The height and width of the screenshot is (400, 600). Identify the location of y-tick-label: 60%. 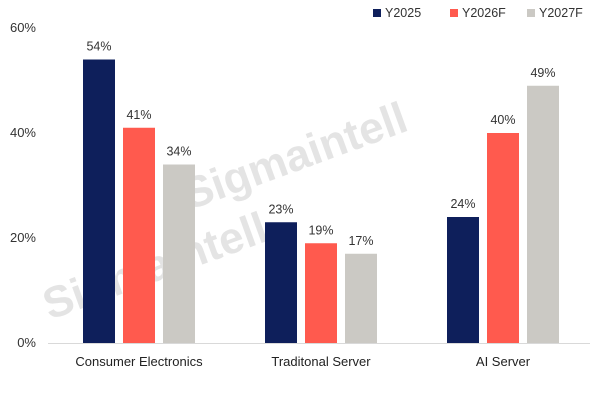
(23, 27).